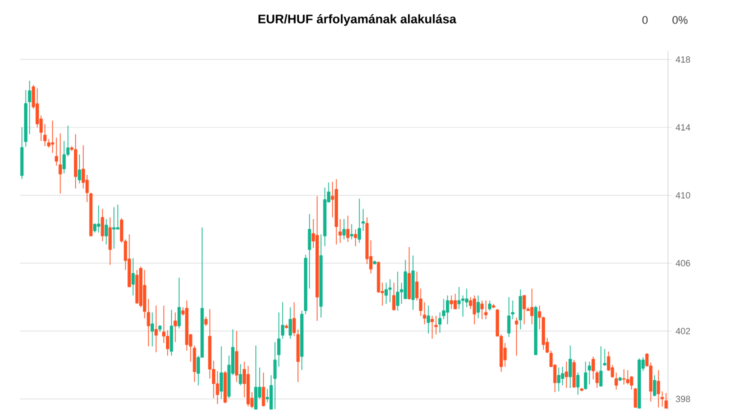  What do you see at coordinates (683, 127) in the screenshot?
I see `y-tick-label: 414` at bounding box center [683, 127].